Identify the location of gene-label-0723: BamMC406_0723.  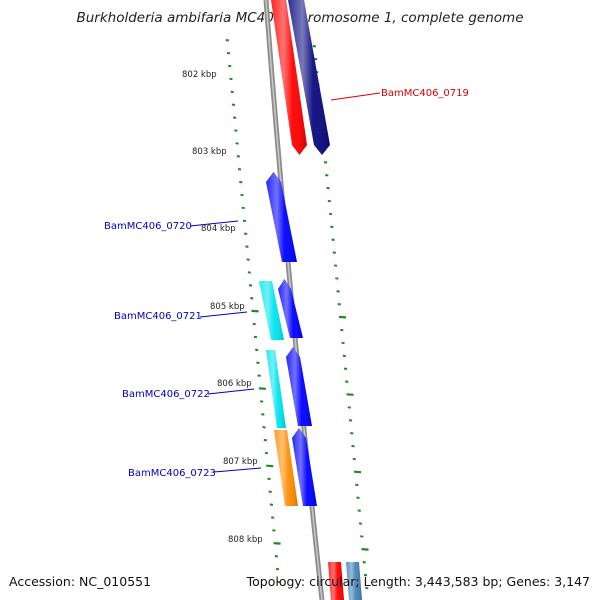
(172, 473).